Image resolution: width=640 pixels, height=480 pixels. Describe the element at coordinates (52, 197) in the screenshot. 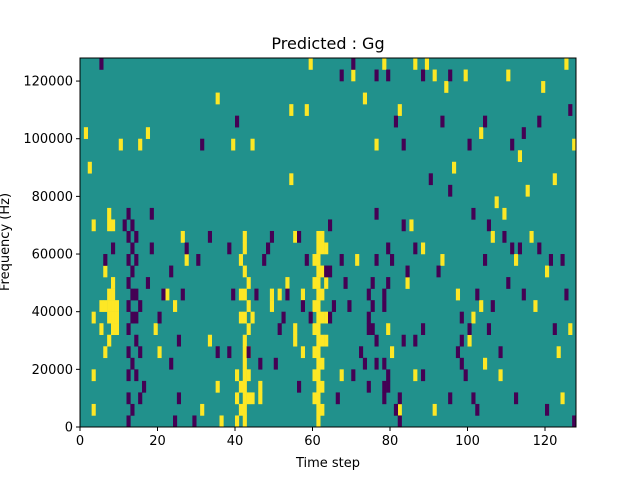

I see `y-tick-label: 80000` at that location.